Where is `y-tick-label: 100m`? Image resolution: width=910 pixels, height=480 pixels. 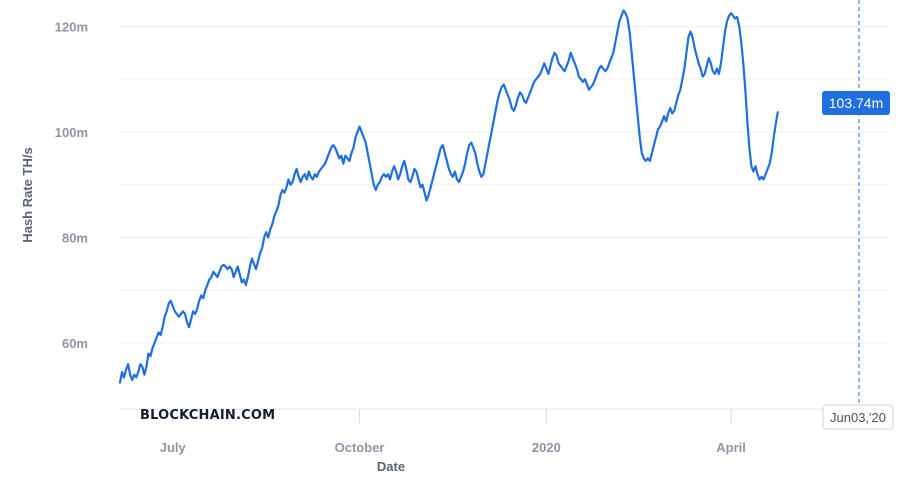 y-tick-label: 100m is located at coordinates (71, 132).